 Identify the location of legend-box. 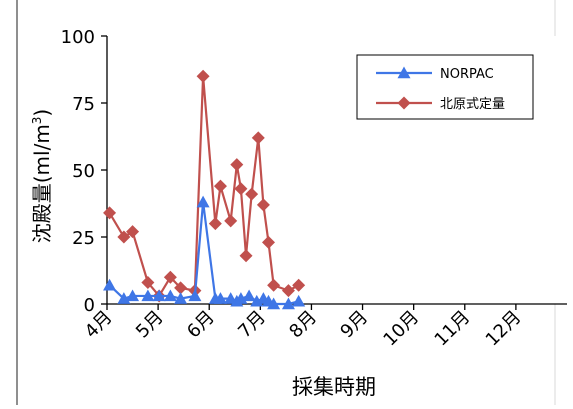
(445, 87).